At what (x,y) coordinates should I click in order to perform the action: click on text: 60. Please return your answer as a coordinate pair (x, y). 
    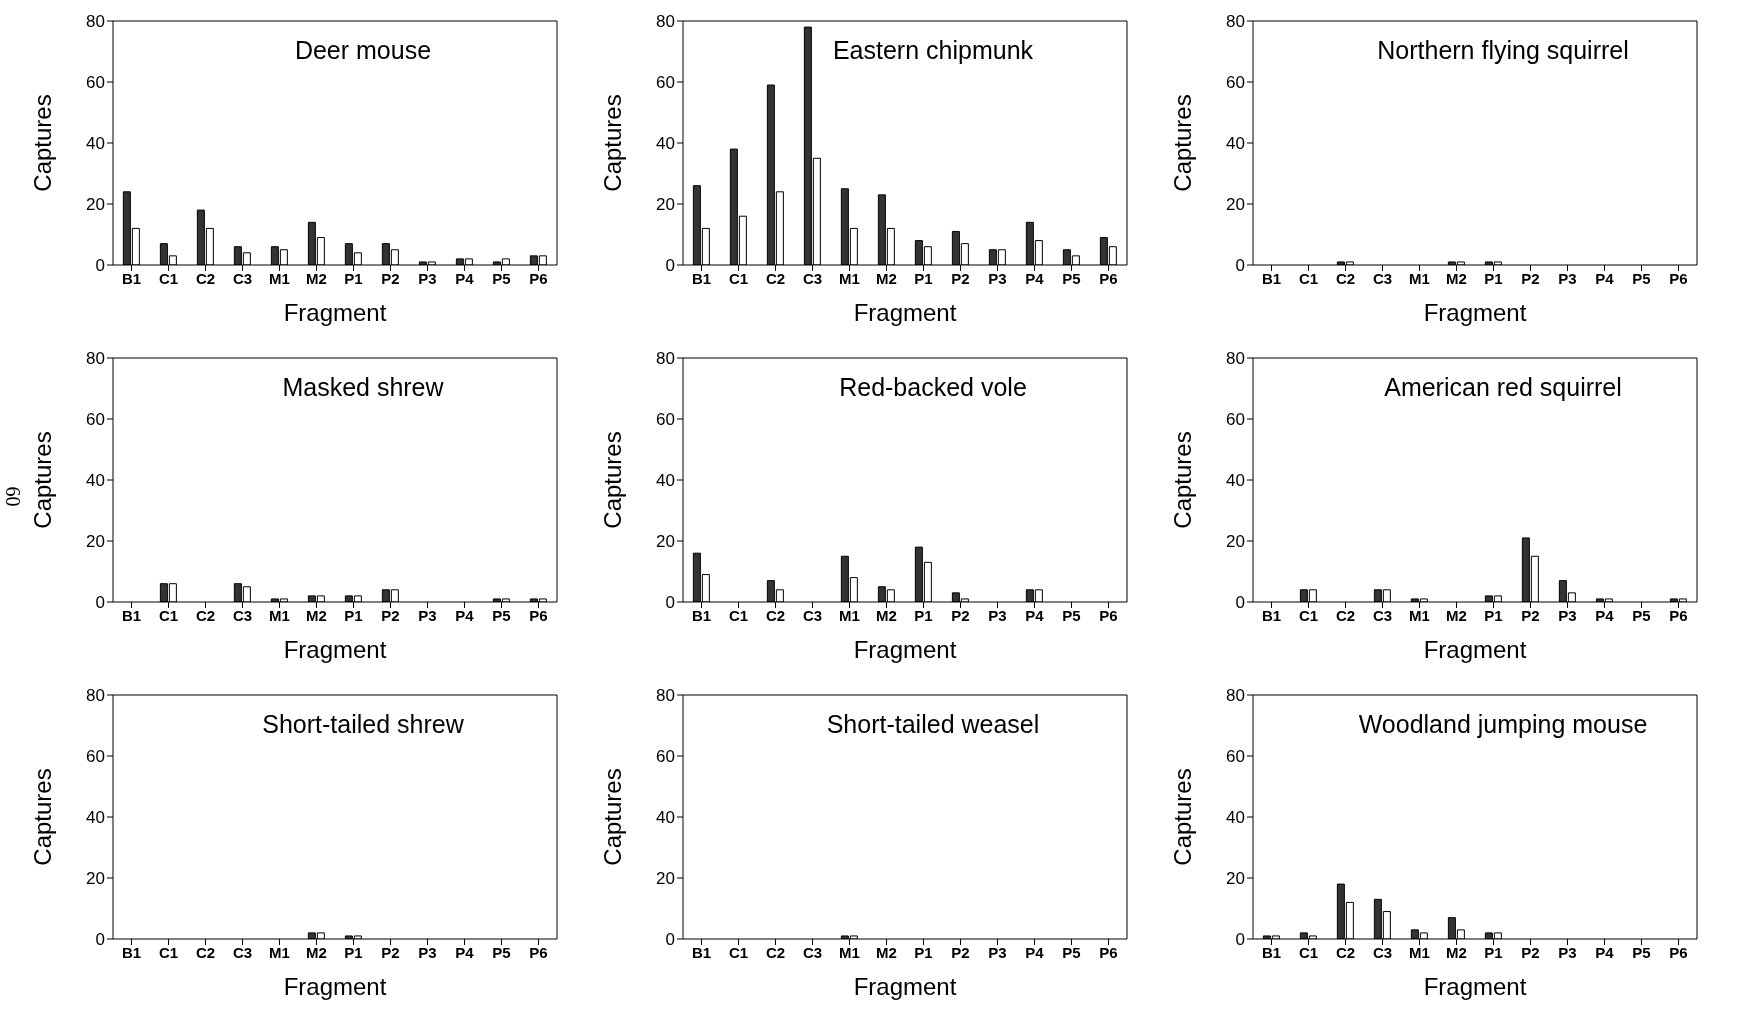
    Looking at the image, I should click on (12, 496).